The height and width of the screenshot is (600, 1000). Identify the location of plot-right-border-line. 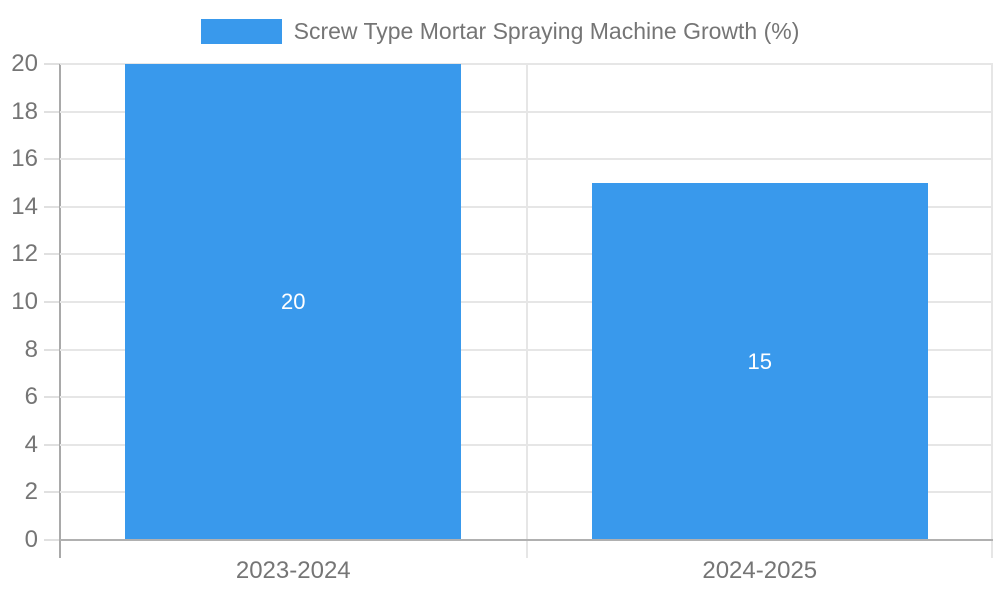
(992, 311).